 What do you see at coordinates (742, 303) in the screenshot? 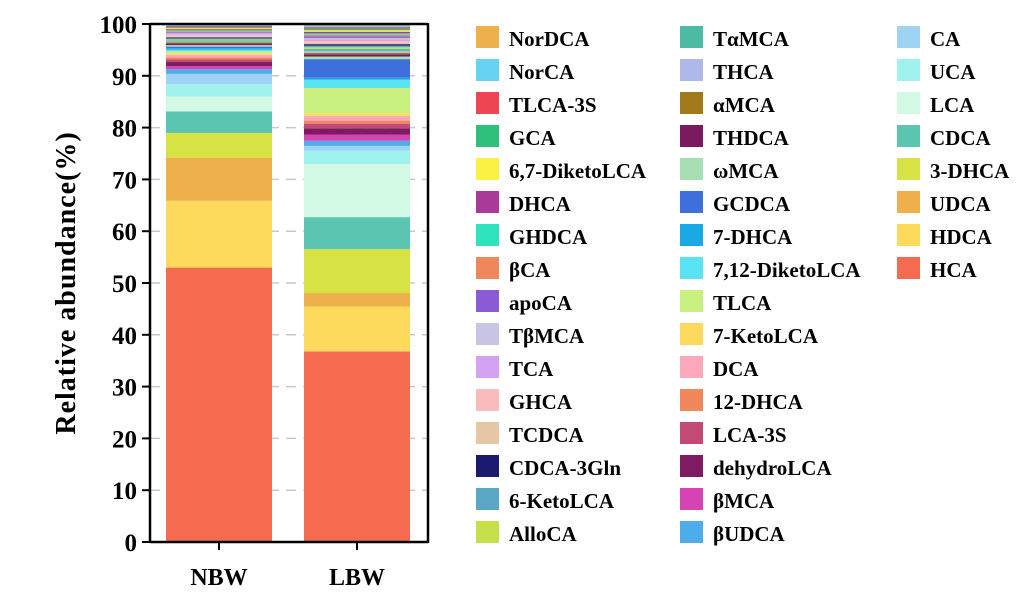
I see `legend-label: TLCA` at bounding box center [742, 303].